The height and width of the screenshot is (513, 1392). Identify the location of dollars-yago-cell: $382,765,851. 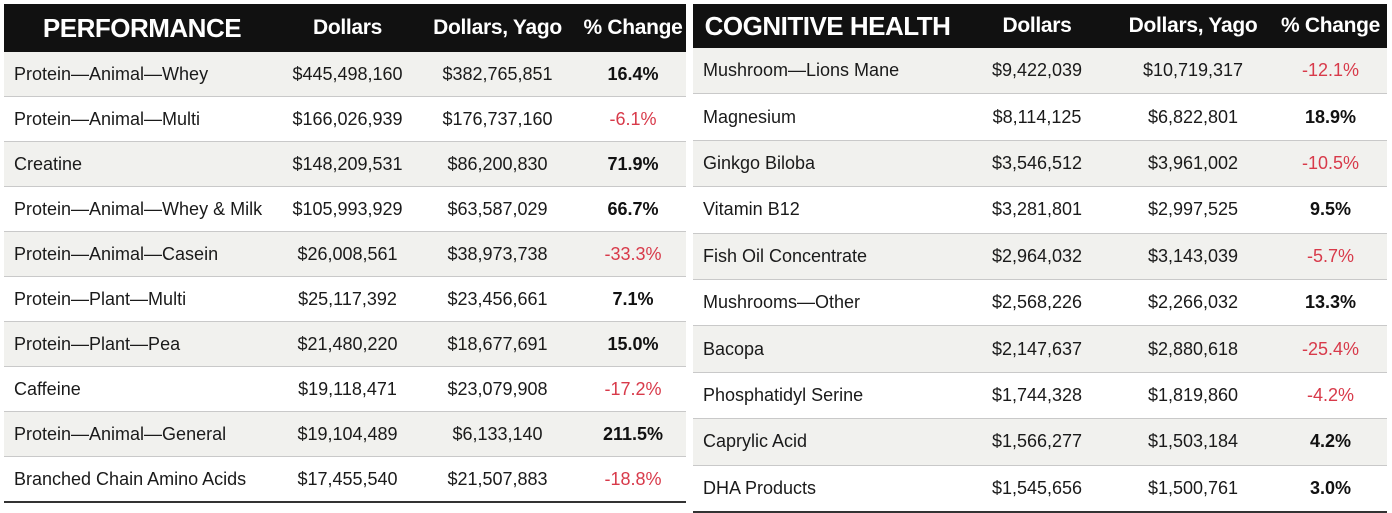
(497, 74).